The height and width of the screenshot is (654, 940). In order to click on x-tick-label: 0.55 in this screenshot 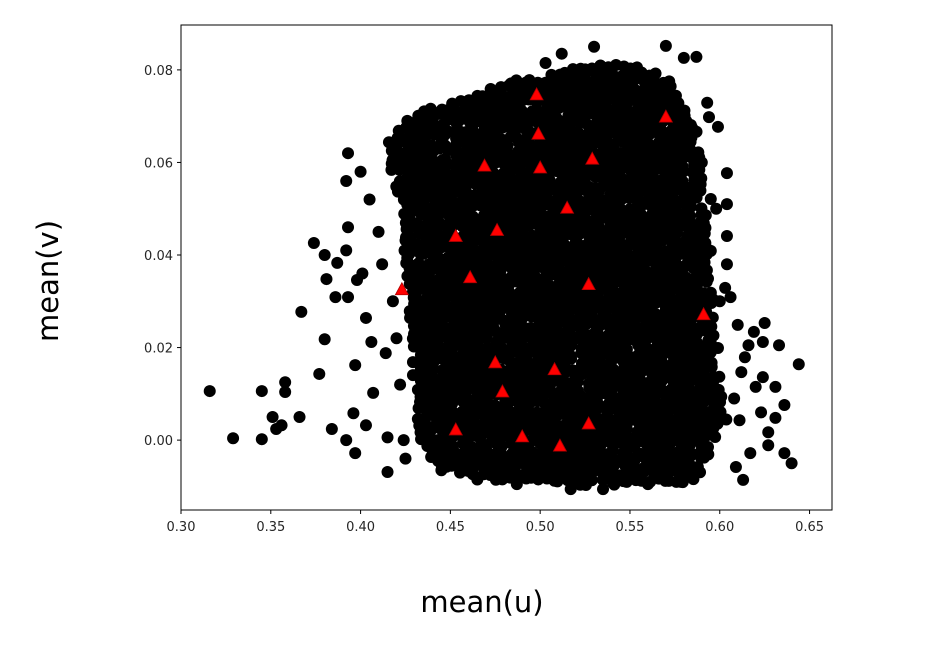, I will do `click(629, 527)`.